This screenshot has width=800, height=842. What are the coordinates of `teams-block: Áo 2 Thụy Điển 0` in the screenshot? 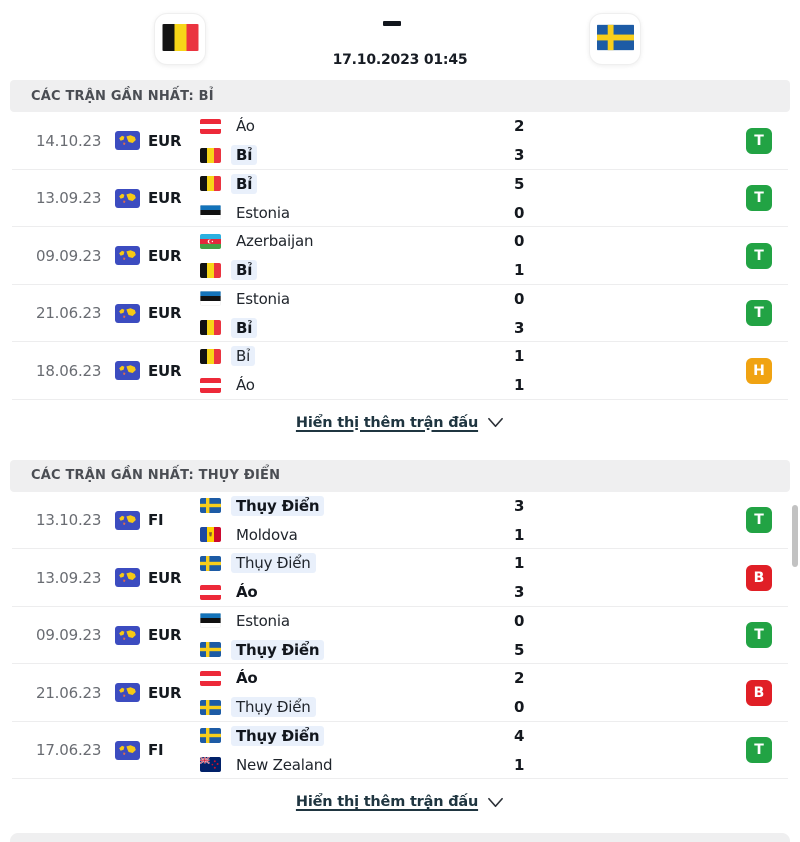 It's located at (473, 693).